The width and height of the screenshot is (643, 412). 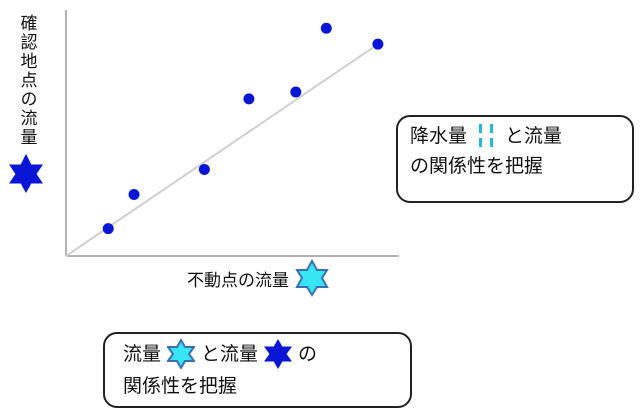 I want to click on callout-rainfall: 降水量 と流量 の関係性を把握, so click(x=515, y=159).